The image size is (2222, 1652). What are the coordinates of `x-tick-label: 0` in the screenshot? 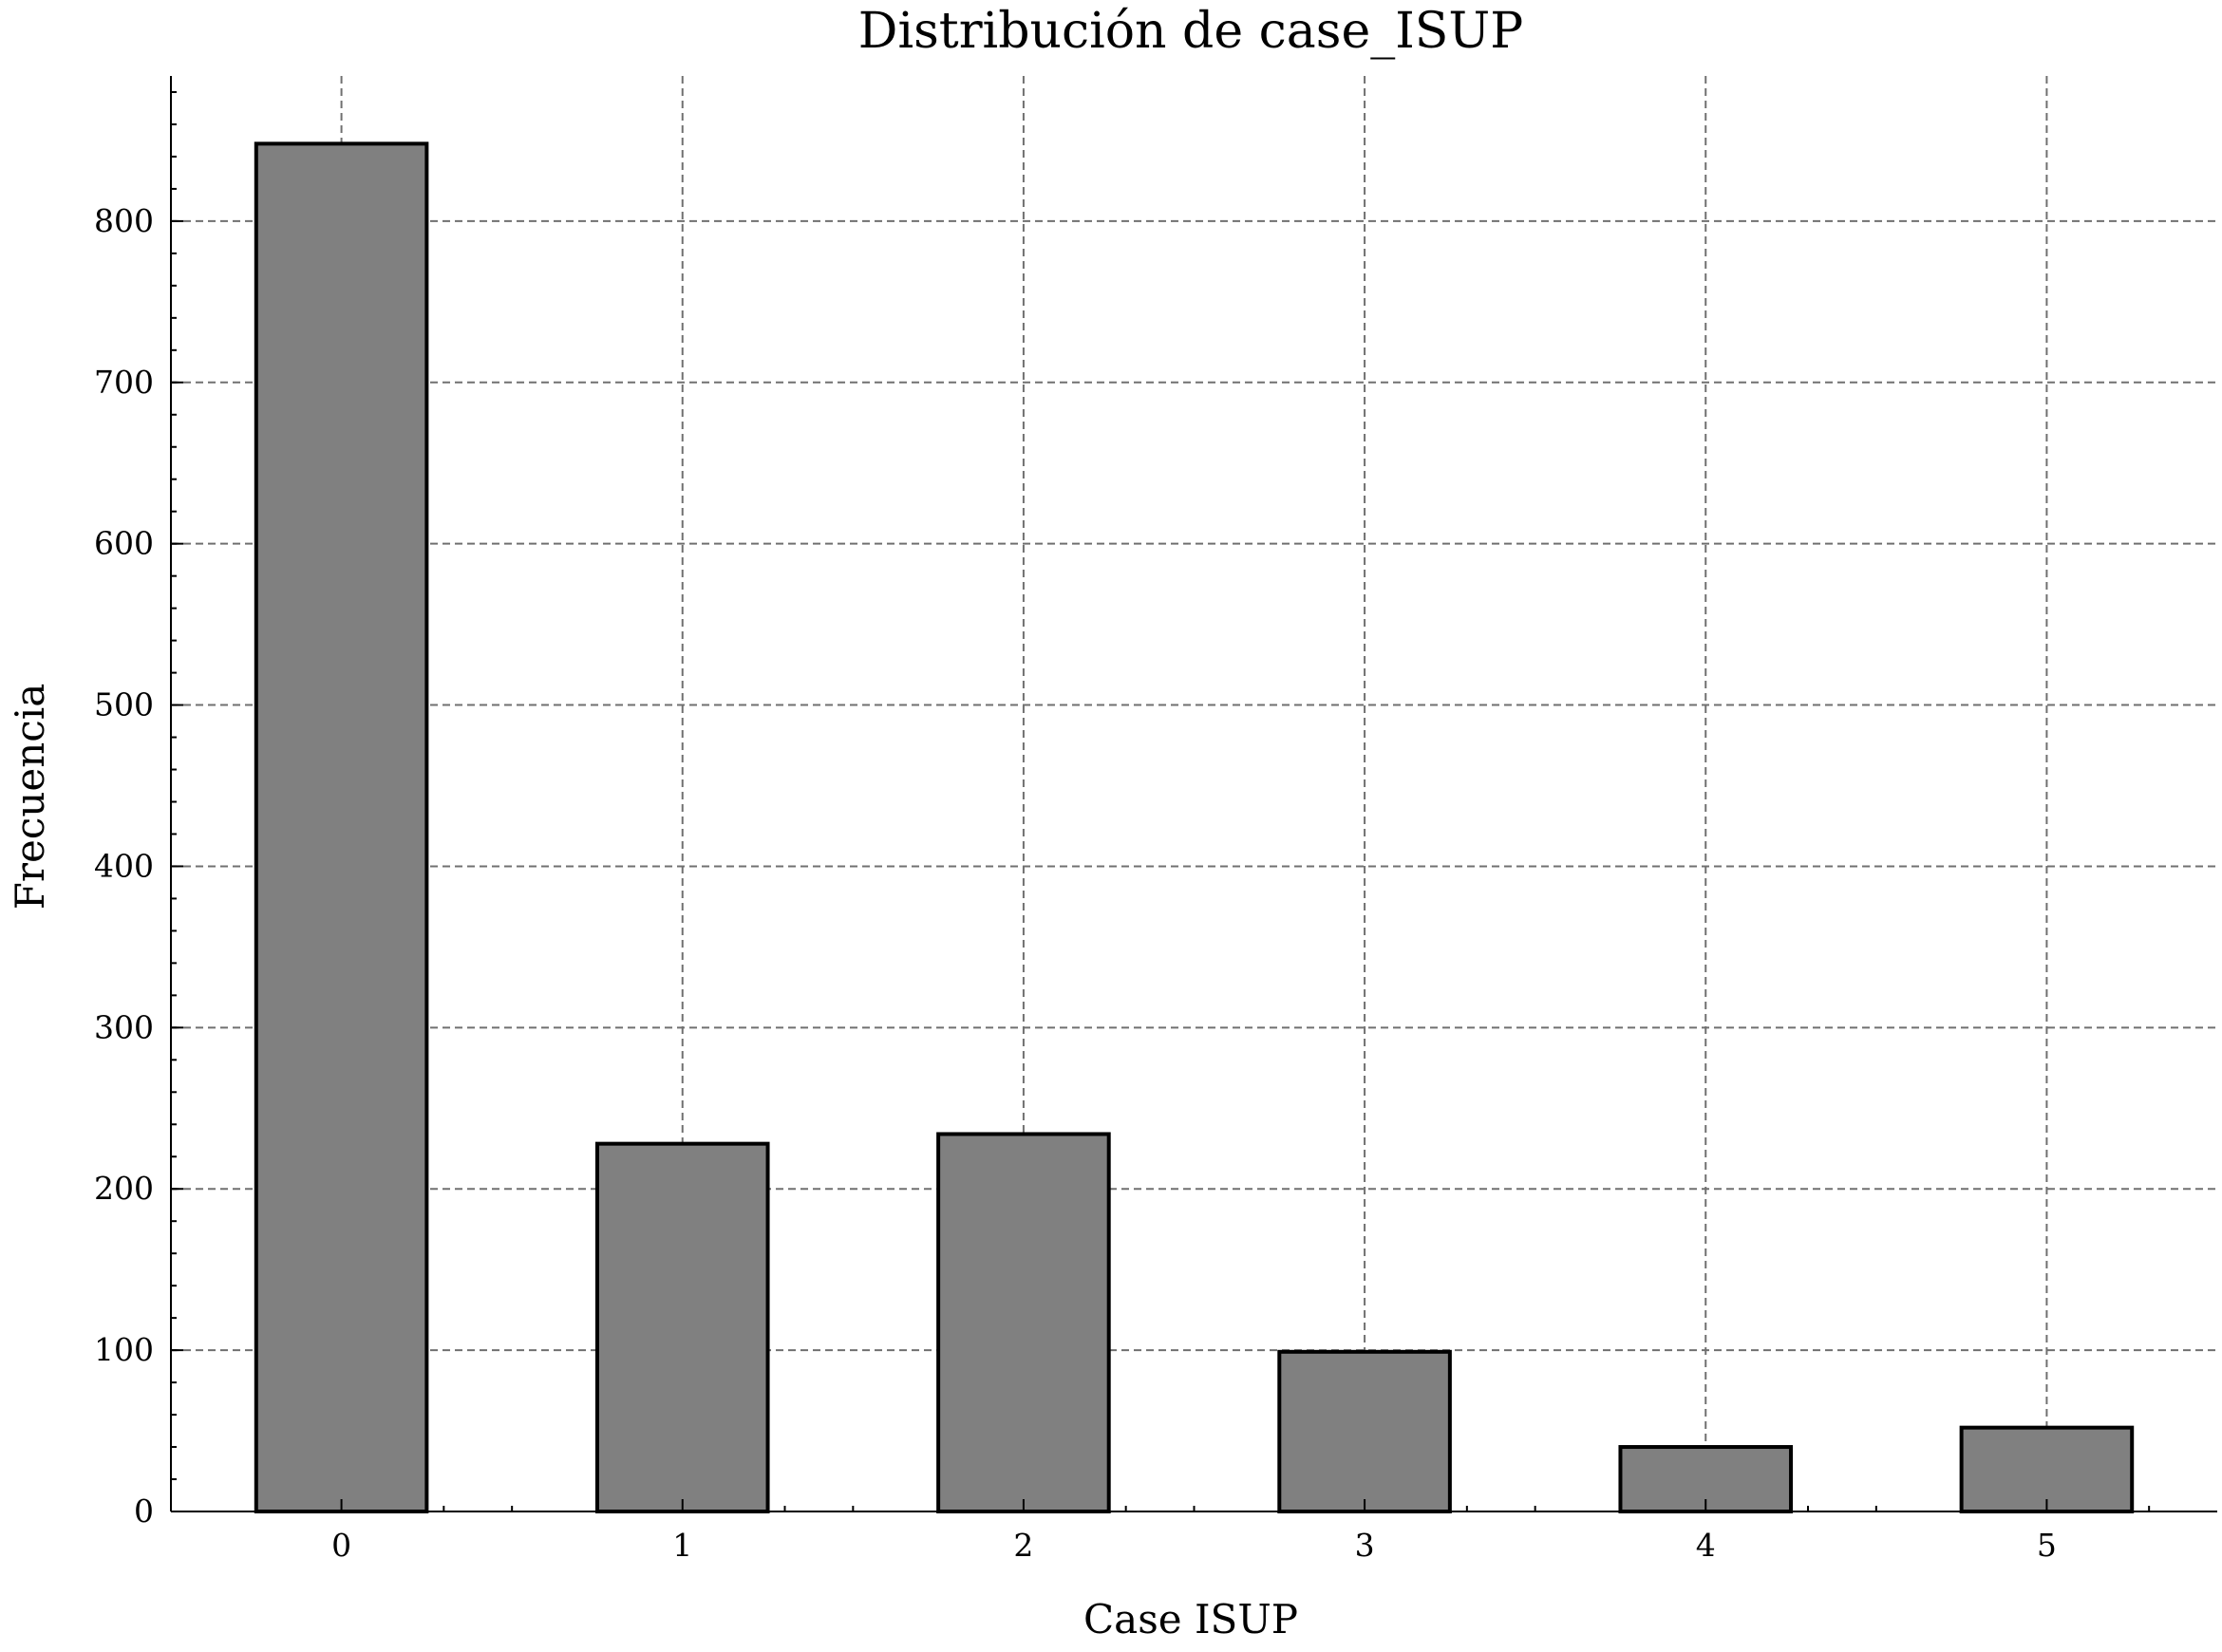 It's located at (341, 1545).